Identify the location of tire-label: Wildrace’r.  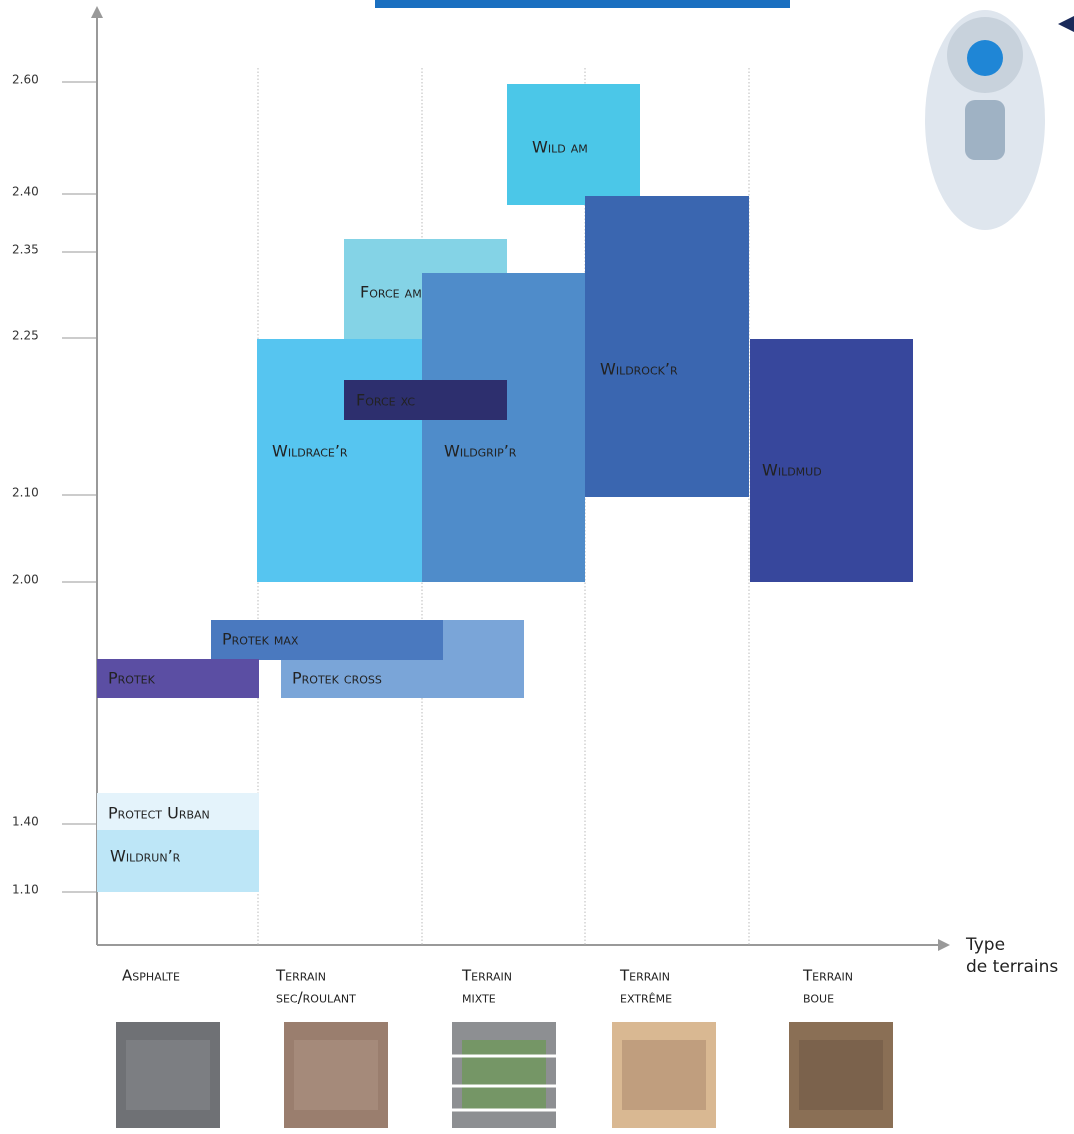
(310, 451).